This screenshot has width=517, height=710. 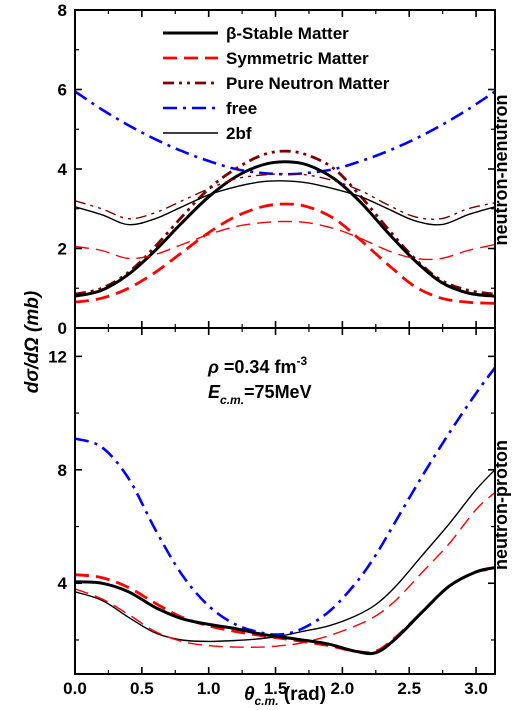 I want to click on annotation-energy: Ec.m.=75MeV, so click(x=260, y=394).